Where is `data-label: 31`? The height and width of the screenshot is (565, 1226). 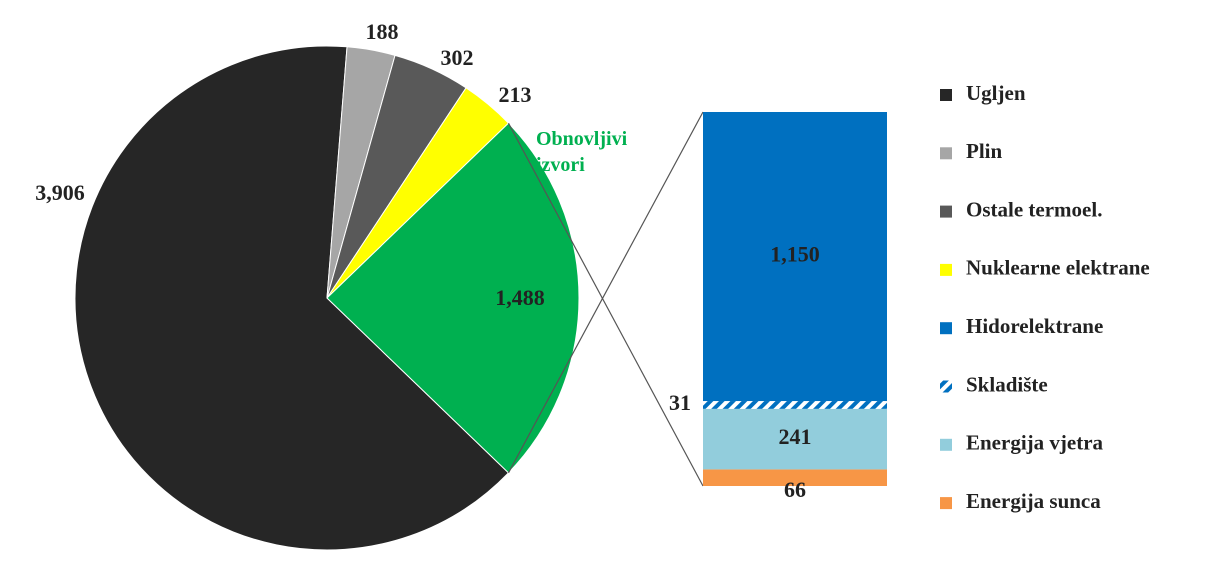
data-label: 31 is located at coordinates (680, 402).